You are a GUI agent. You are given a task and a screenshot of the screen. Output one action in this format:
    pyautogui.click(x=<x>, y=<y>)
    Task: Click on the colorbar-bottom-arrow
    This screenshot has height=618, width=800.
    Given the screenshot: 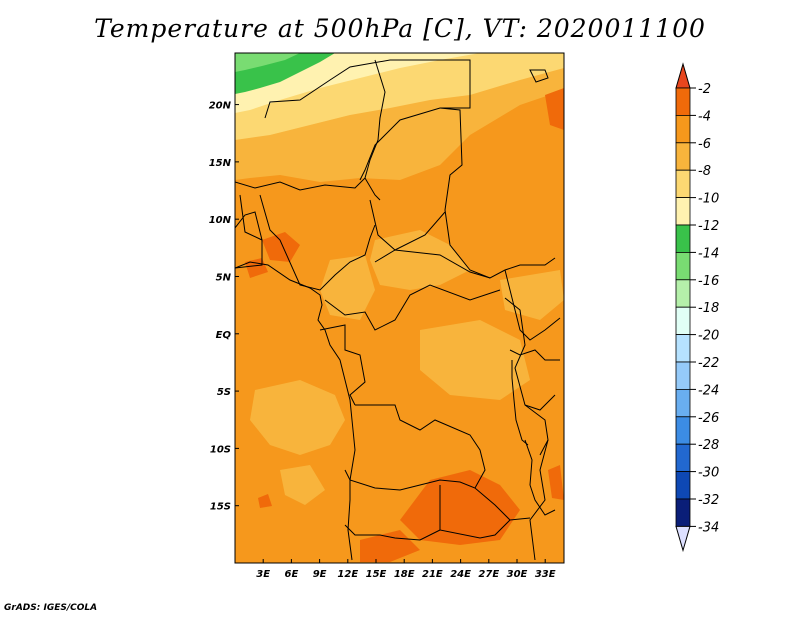 What is the action you would take?
    pyautogui.click(x=683, y=539)
    